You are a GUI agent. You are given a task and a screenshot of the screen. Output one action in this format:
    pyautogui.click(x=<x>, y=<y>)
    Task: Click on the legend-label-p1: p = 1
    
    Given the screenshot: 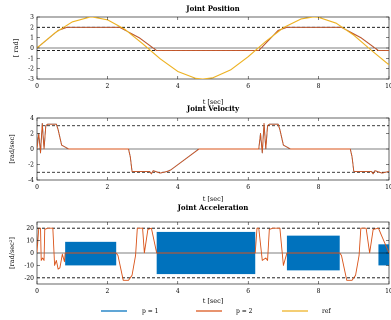 What is the action you would take?
    pyautogui.click(x=150, y=311)
    